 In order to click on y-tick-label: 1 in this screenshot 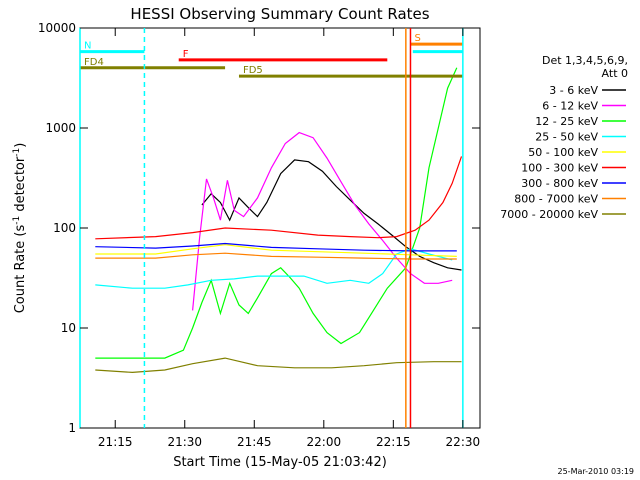, I will do `click(72, 428)`.